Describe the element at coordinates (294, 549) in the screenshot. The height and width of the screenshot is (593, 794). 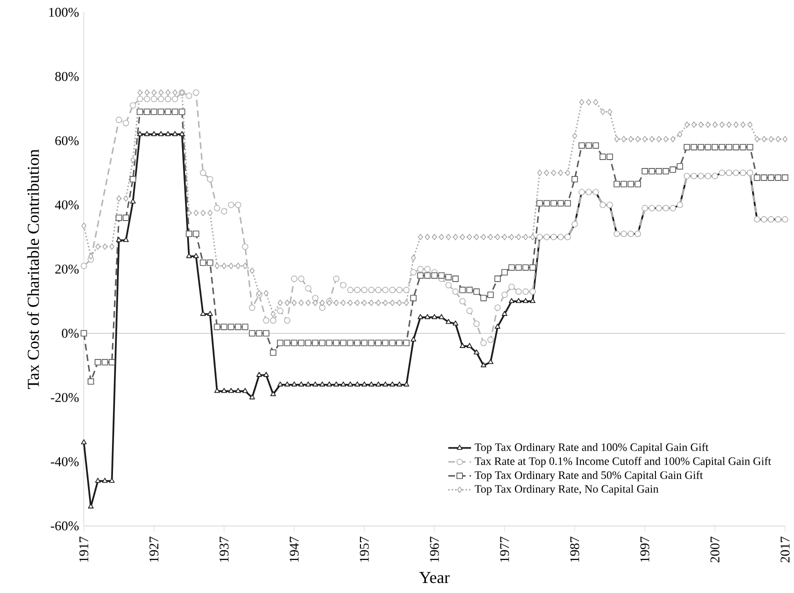
I see `x-tick-label: 1947` at that location.